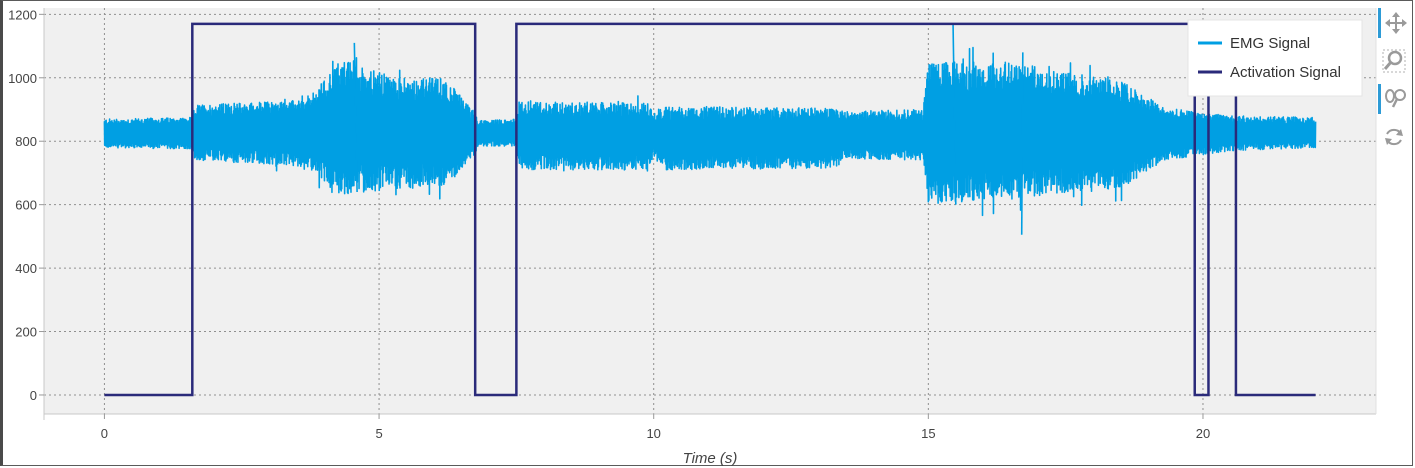  Describe the element at coordinates (22, 14) in the screenshot. I see `y-tick-label: 1200` at that location.